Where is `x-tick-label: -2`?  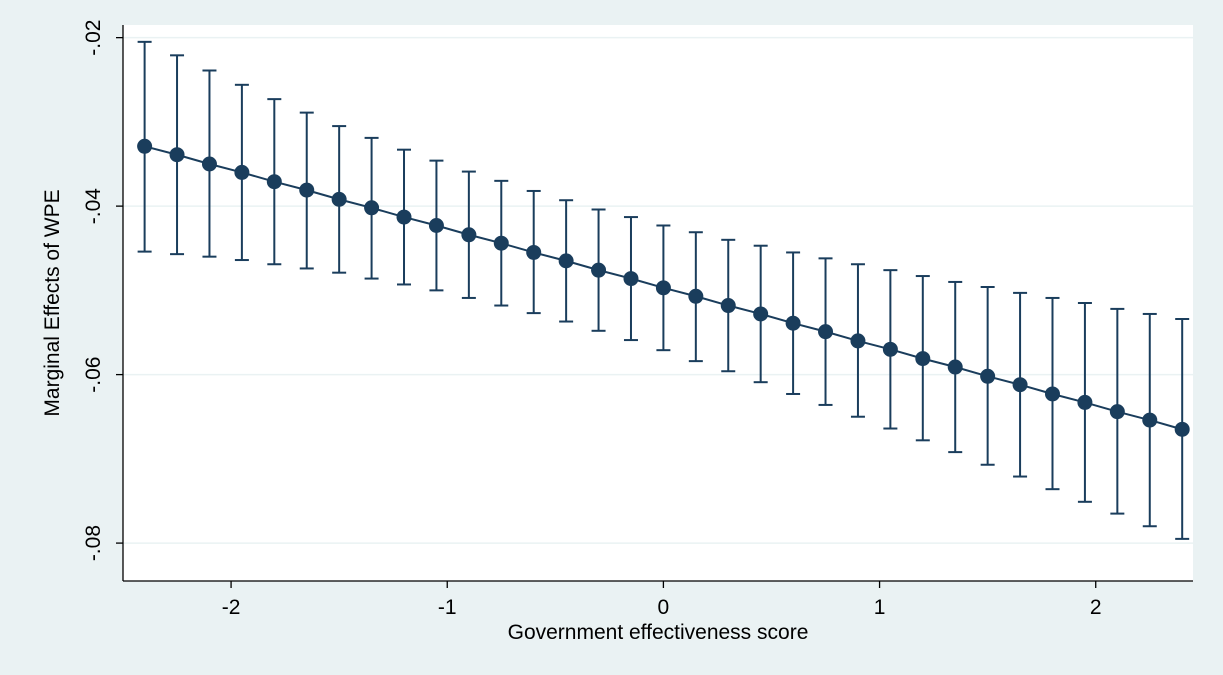
x-tick-label: -2 is located at coordinates (231, 607).